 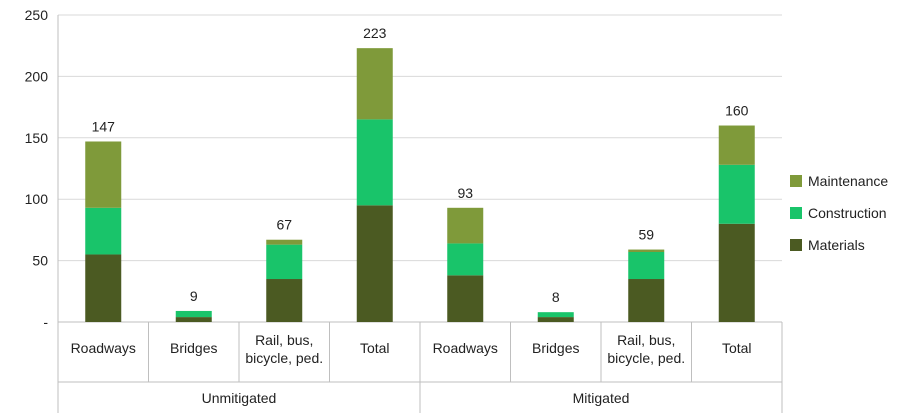 I want to click on legend: Maintenance Construction Materials, so click(x=839, y=213).